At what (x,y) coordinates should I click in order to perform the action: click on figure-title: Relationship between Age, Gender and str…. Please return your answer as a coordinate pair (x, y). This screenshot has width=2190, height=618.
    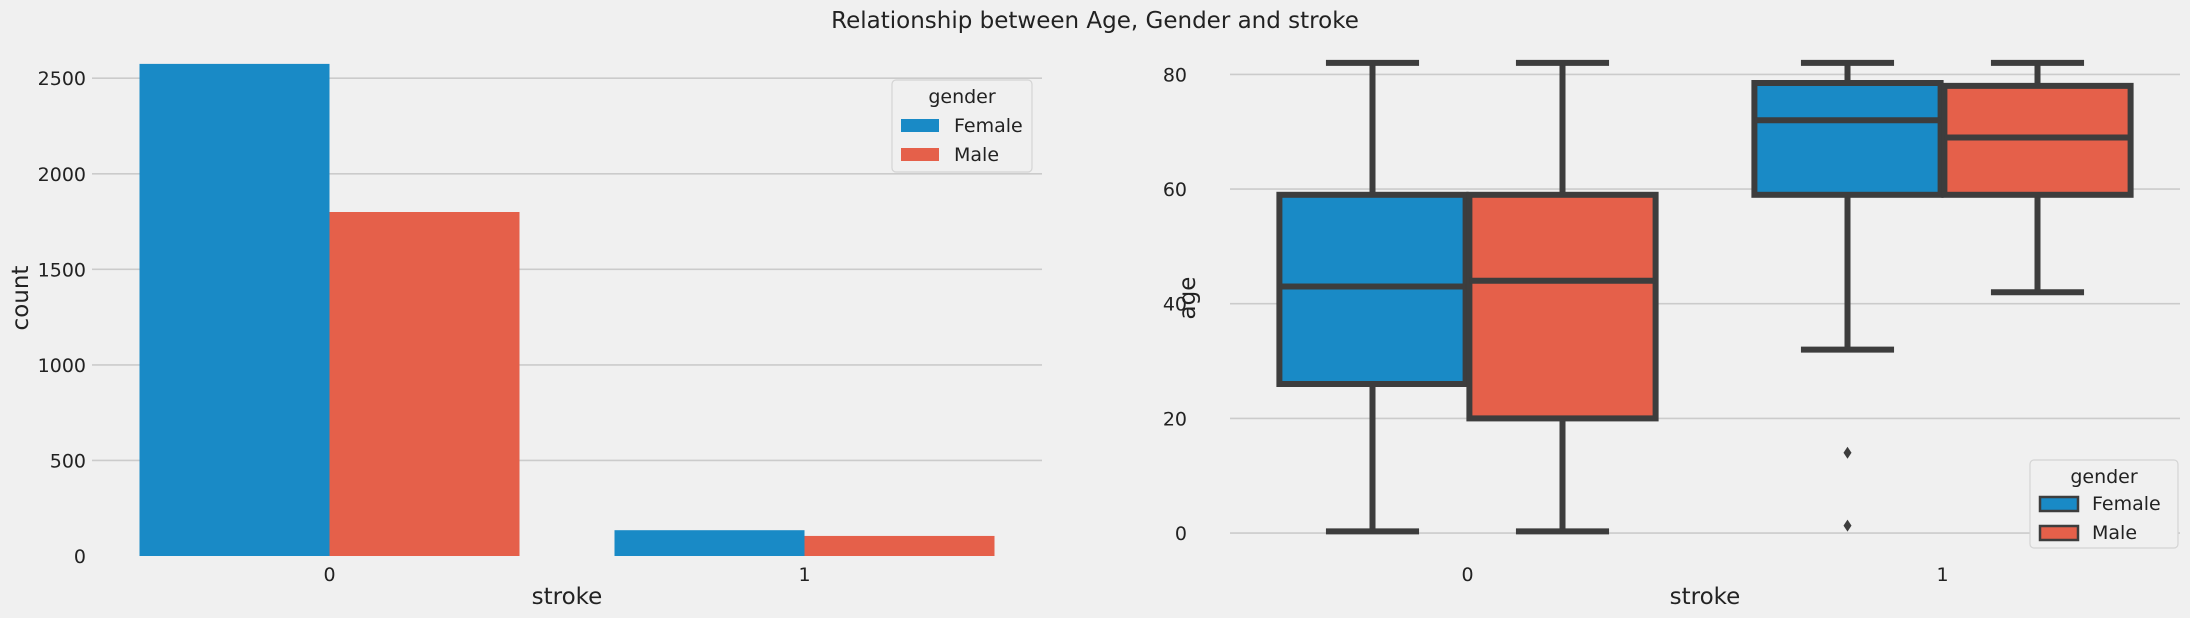
    Looking at the image, I should click on (1095, 21).